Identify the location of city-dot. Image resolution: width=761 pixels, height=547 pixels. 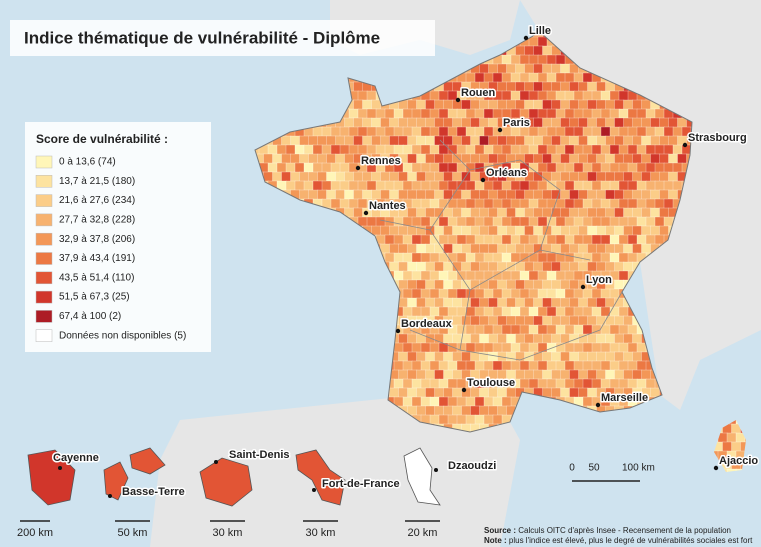
(464, 390).